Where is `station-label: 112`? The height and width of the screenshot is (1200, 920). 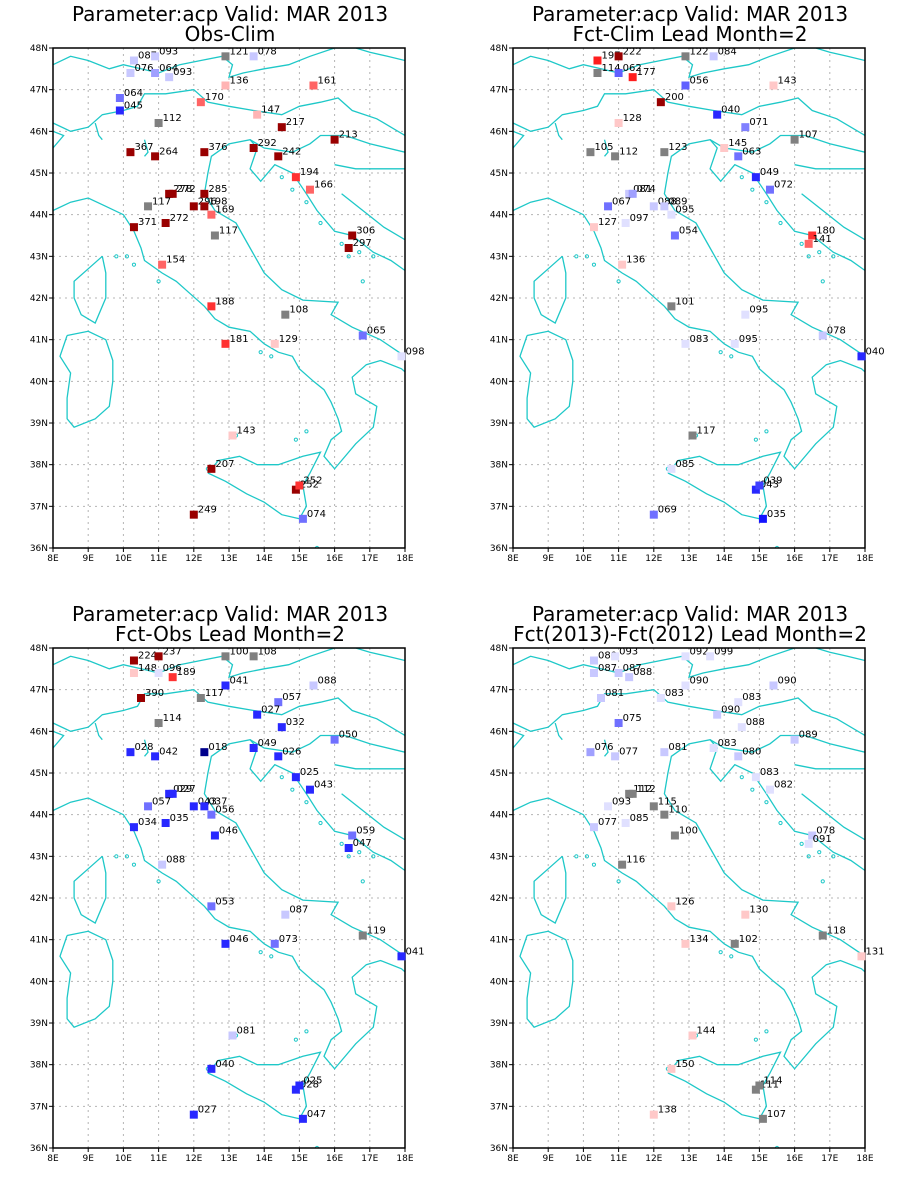 station-label: 112 is located at coordinates (628, 151).